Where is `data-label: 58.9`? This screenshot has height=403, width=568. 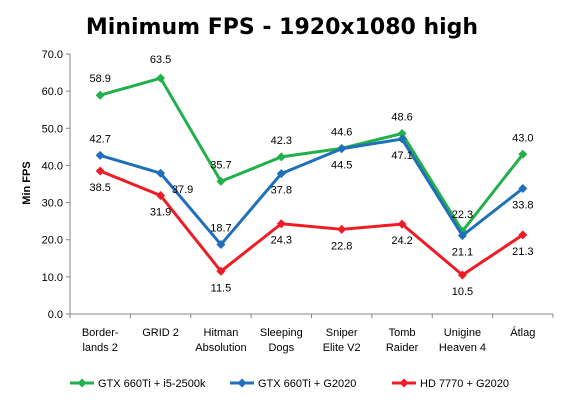
data-label: 58.9 is located at coordinates (99, 79).